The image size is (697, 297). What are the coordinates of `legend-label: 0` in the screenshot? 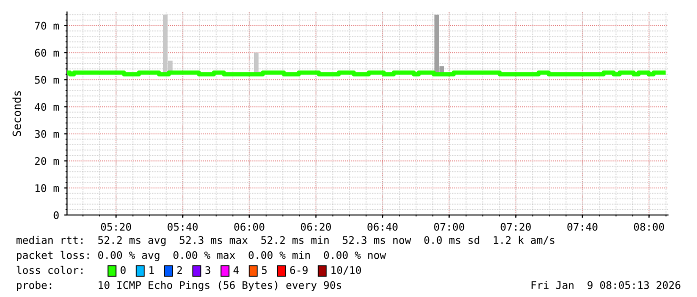 It's located at (123, 270).